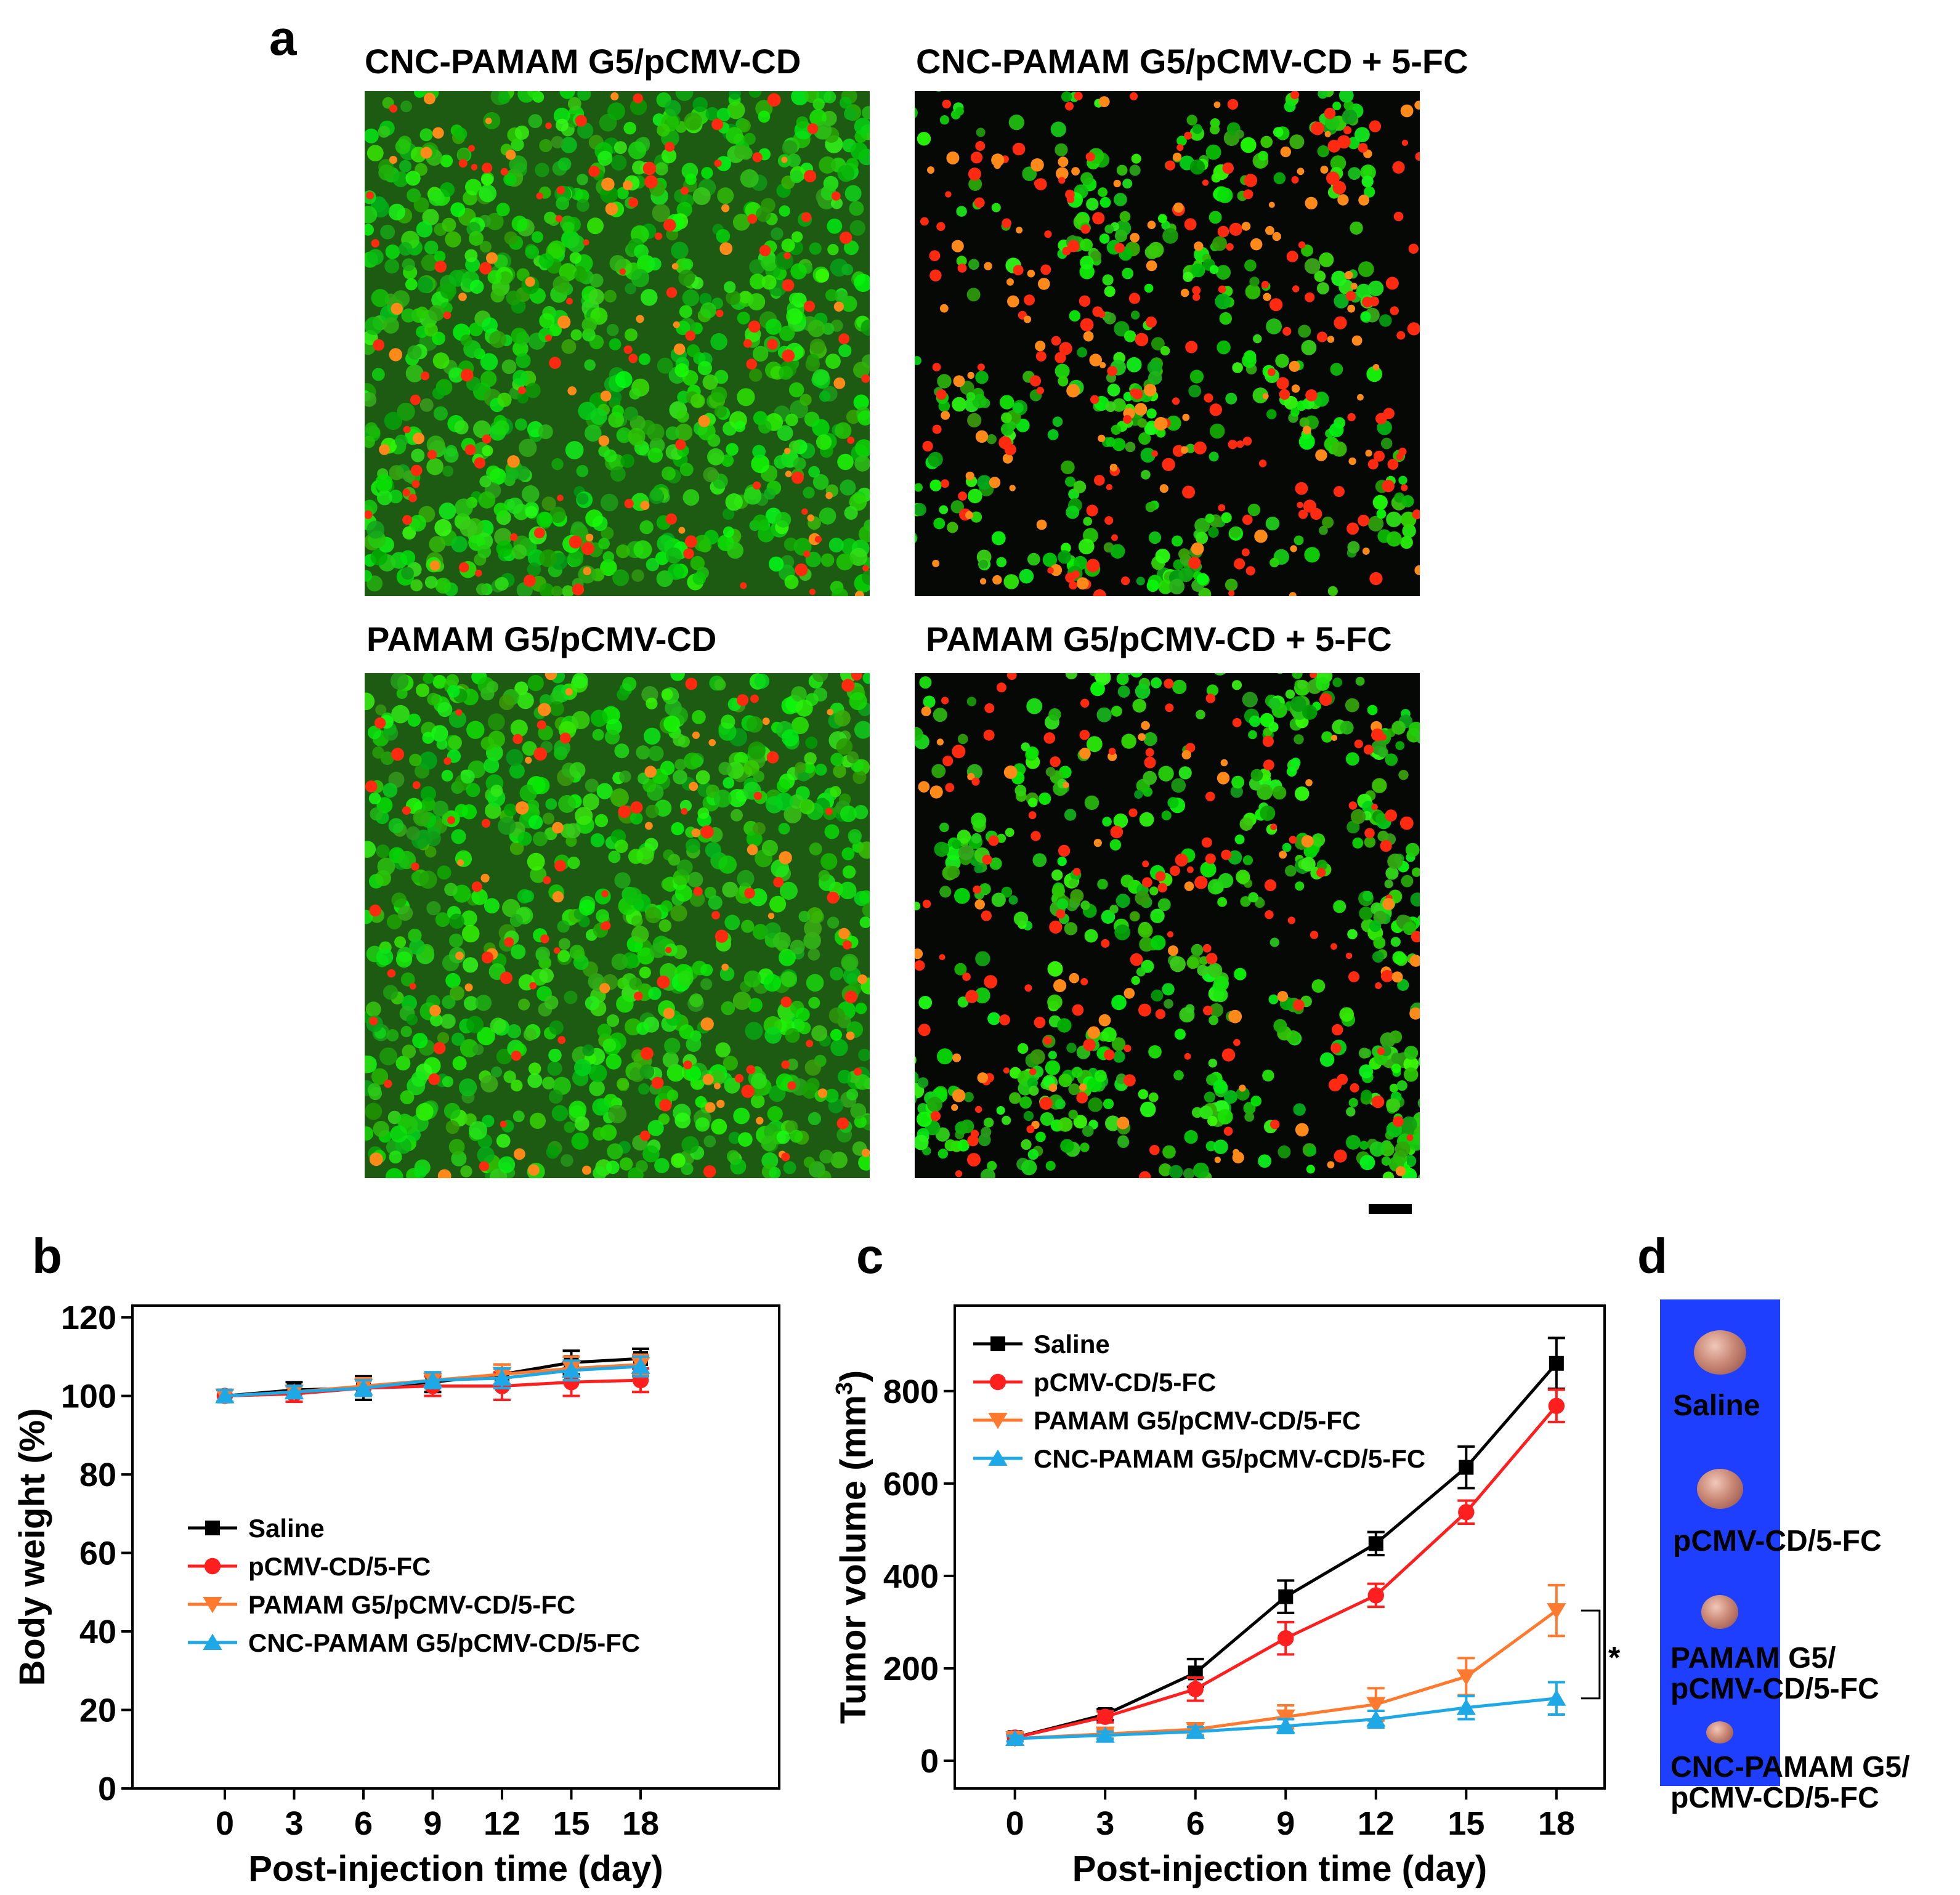  I want to click on x-tick-label: 0, so click(225, 1823).